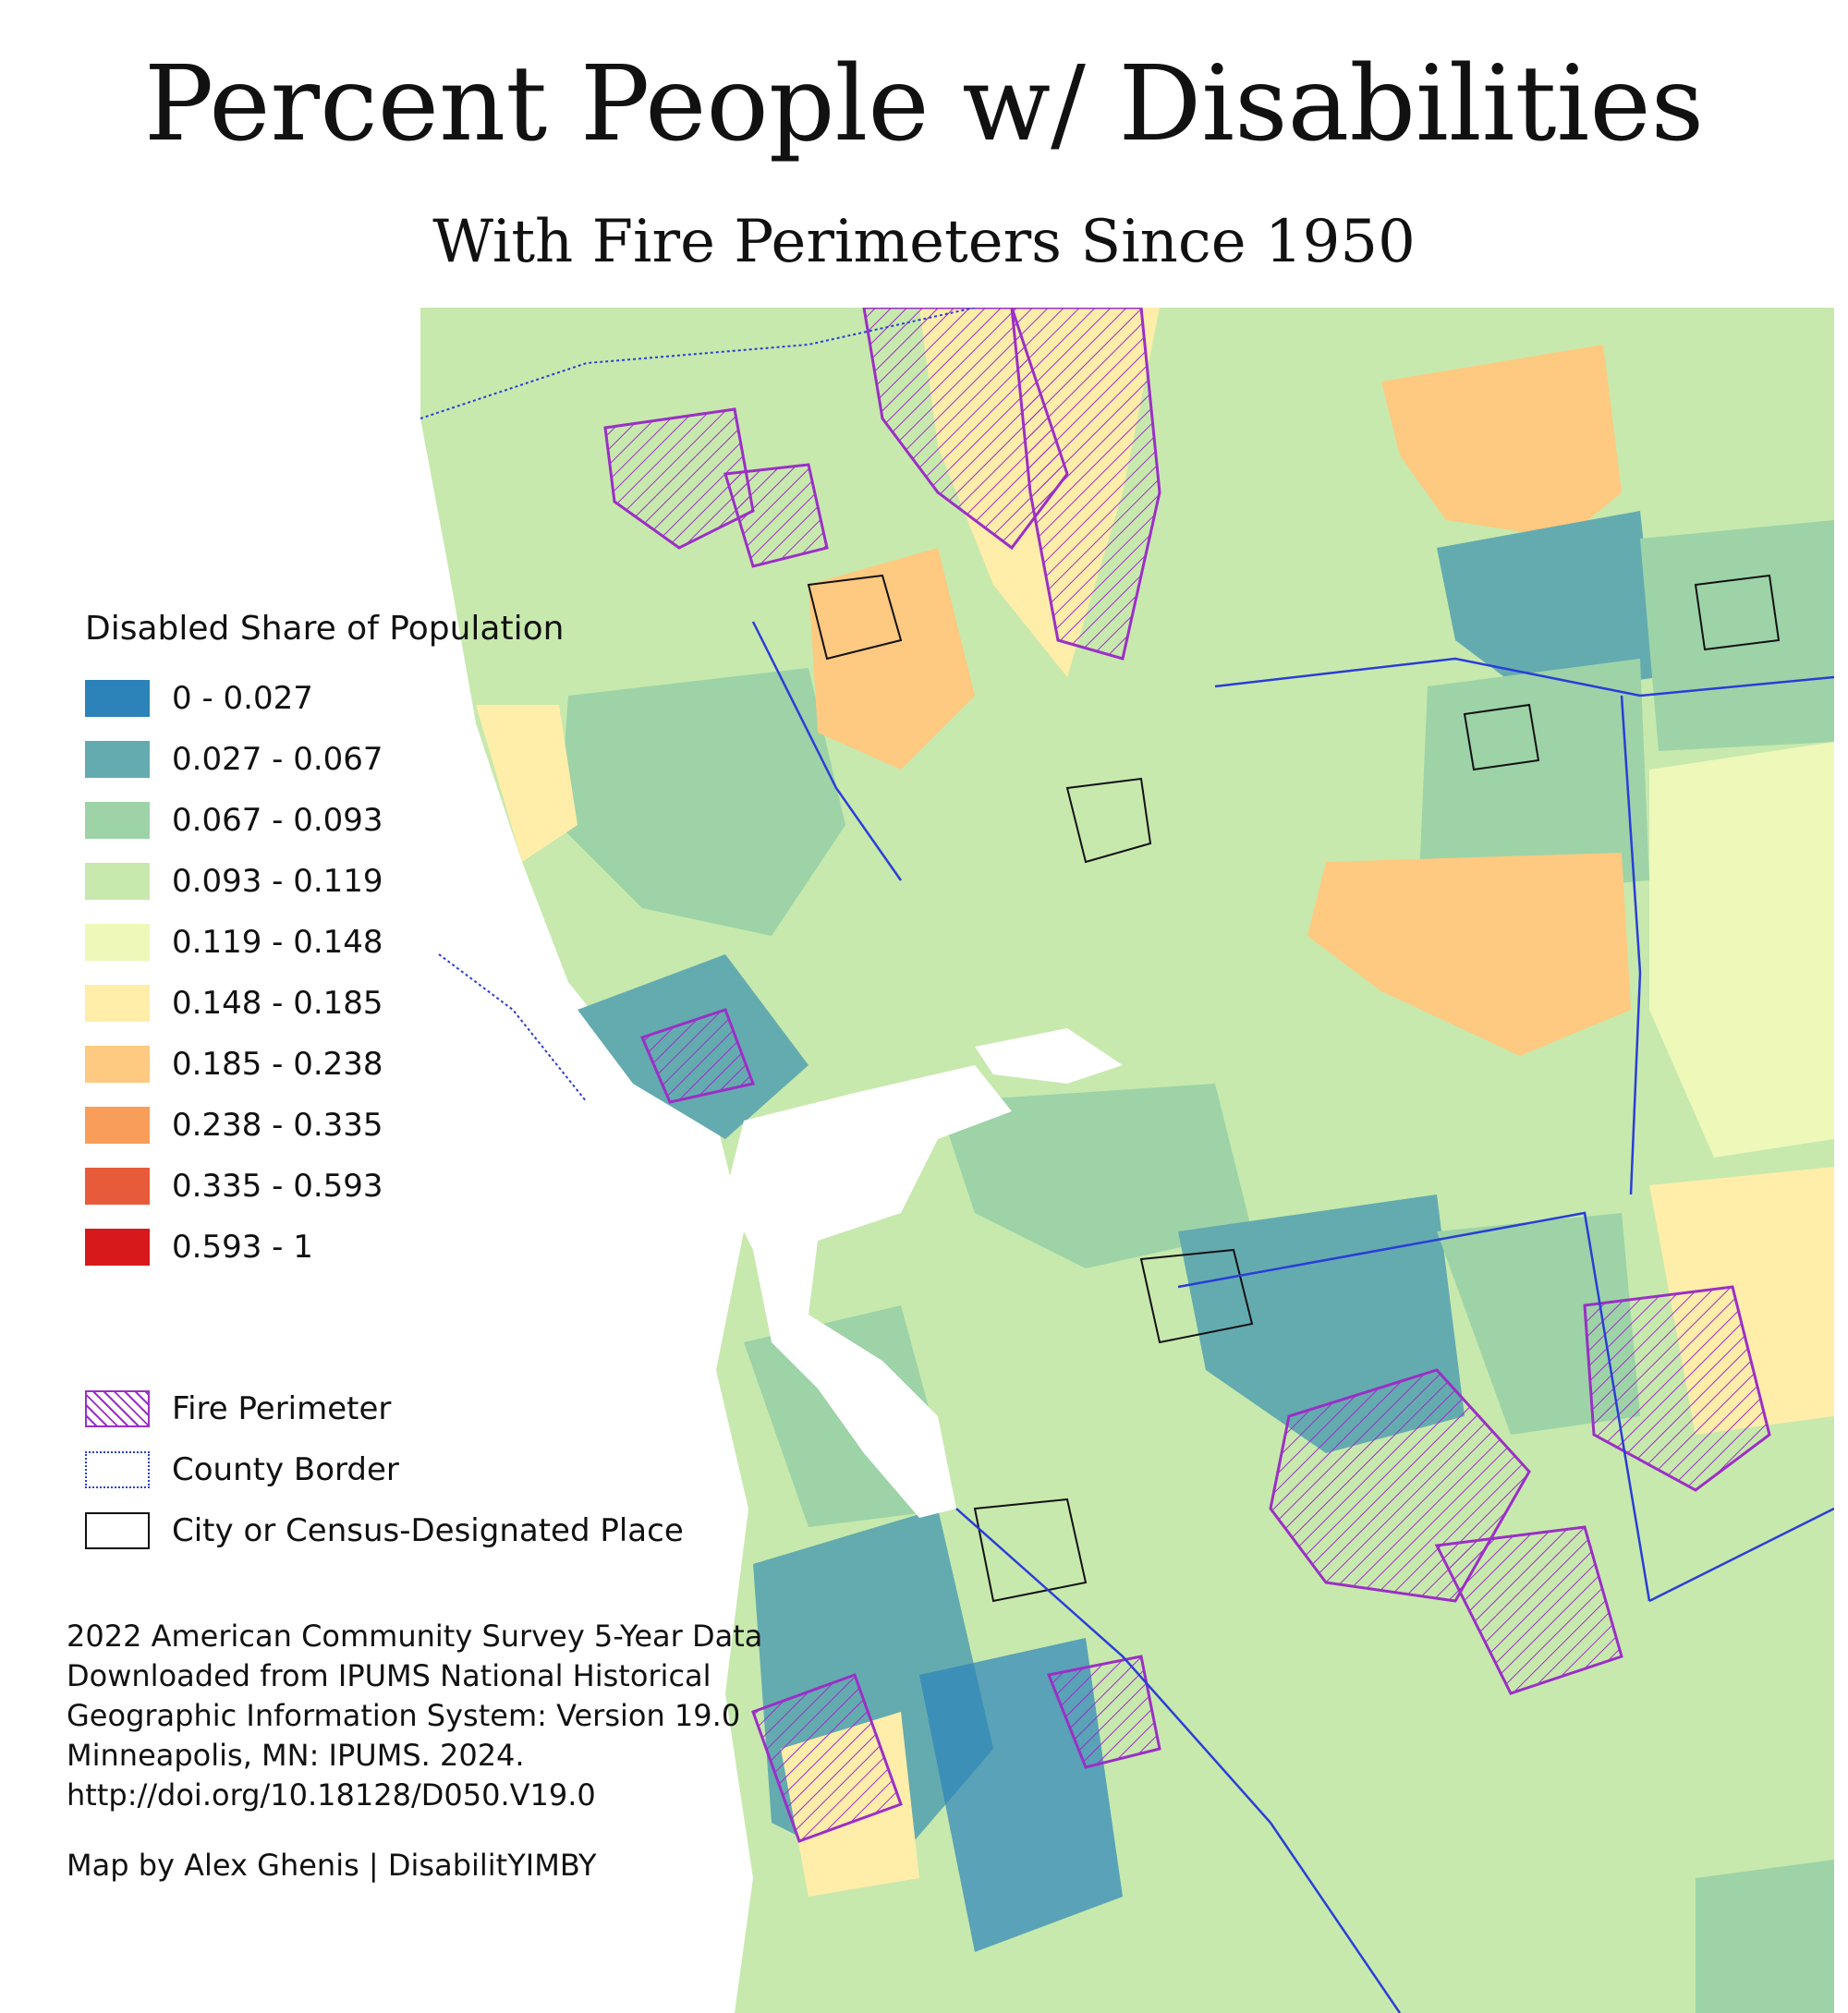  Describe the element at coordinates (277, 1003) in the screenshot. I see `legend-class-label: 0.148 - 0.185` at that location.